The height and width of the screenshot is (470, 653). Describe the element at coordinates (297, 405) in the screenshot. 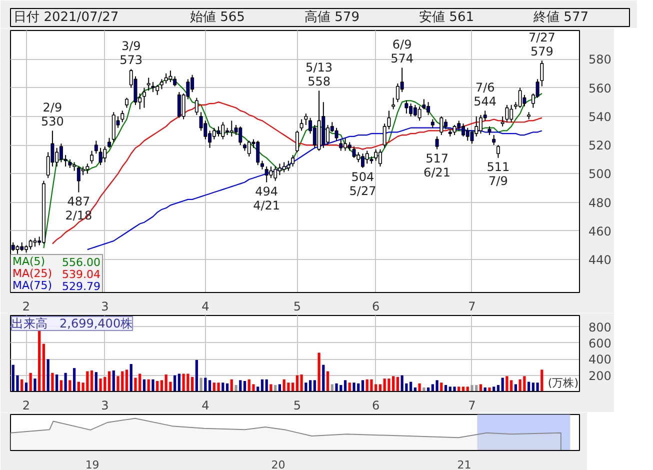

I see `x-tick-label: 5` at that location.